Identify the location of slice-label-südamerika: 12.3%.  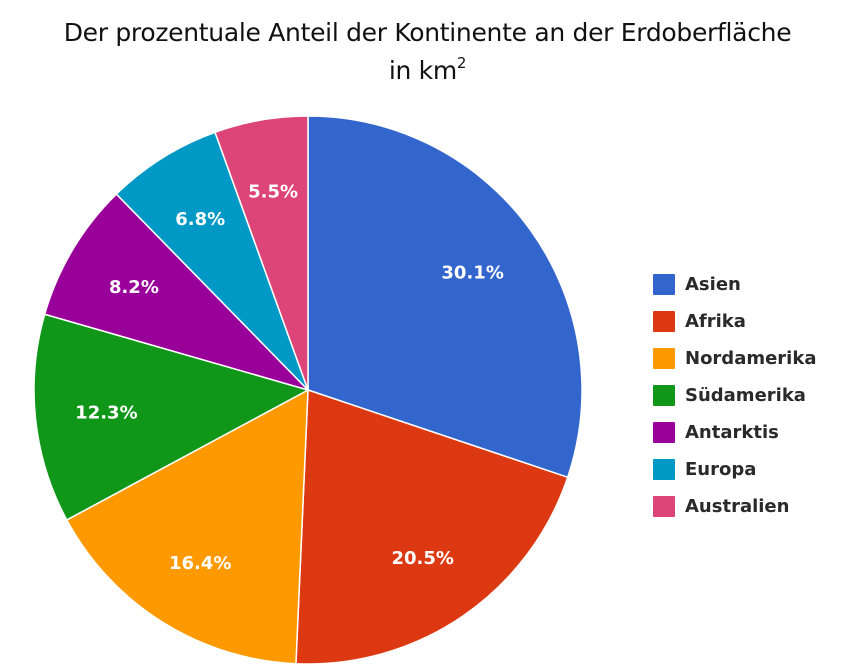
(106, 413).